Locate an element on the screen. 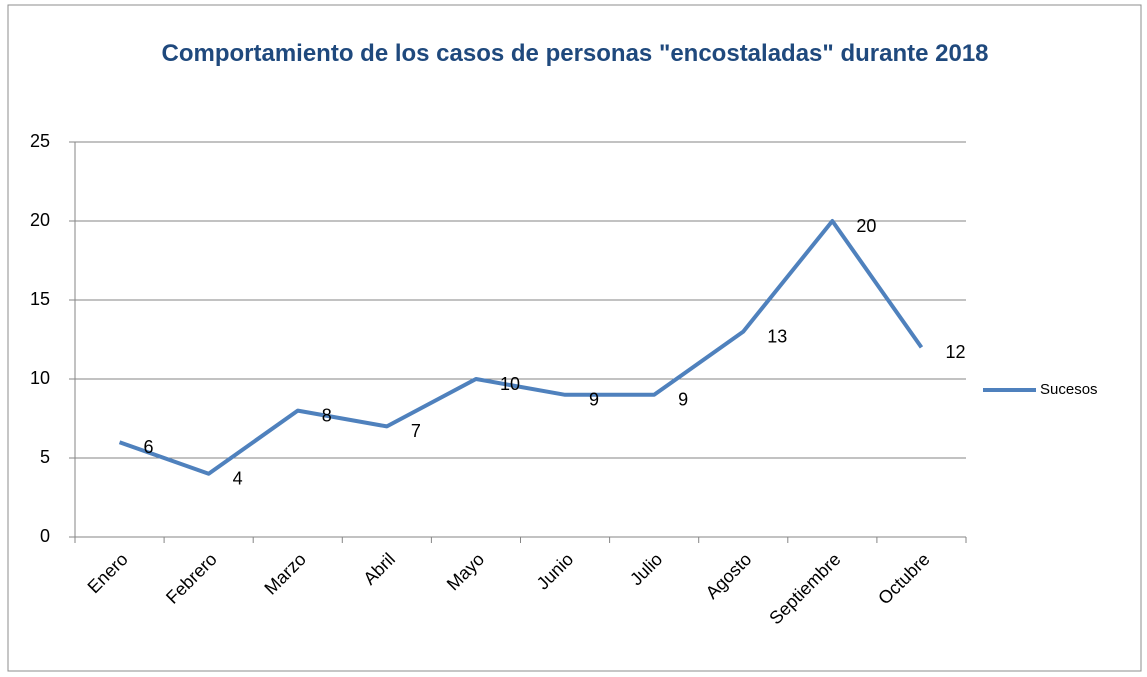 The height and width of the screenshot is (677, 1147). y-tick-label: 20 is located at coordinates (40, 220).